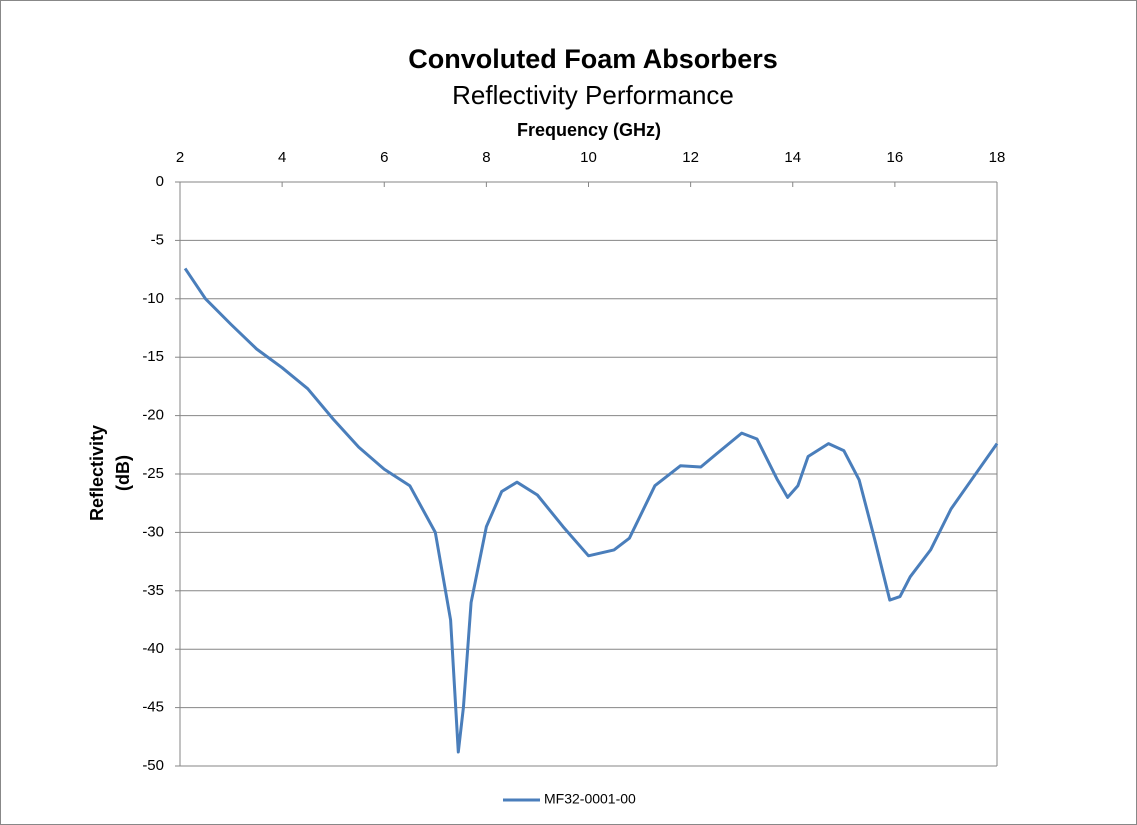  I want to click on x-tick-label: 14, so click(792, 157).